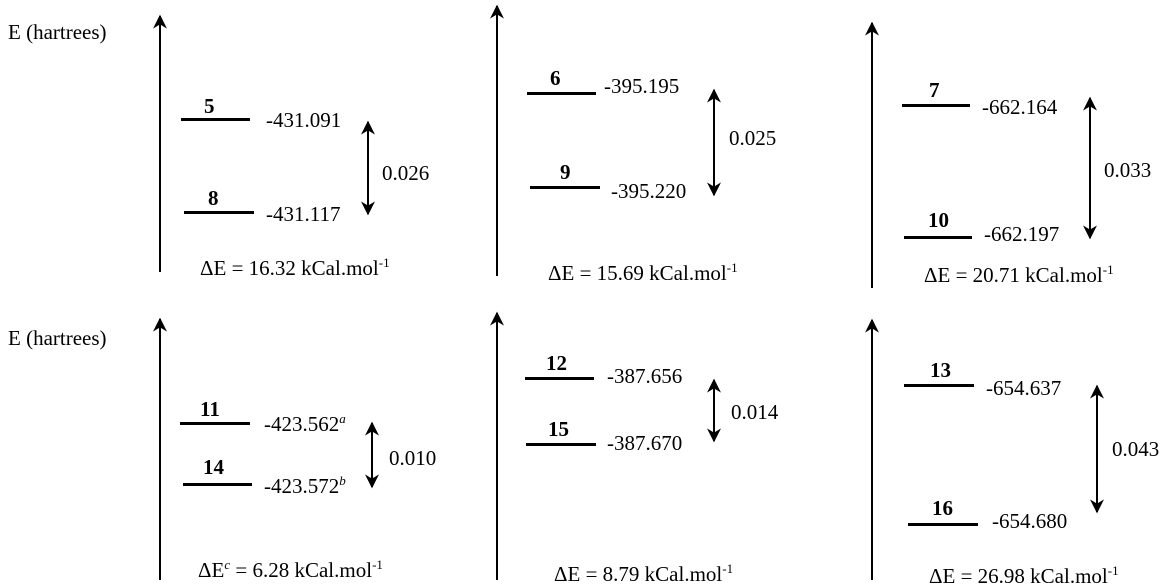  What do you see at coordinates (1024, 575) in the screenshot?
I see `delta-e: ΔE = 26.98 kCal.mol-1` at bounding box center [1024, 575].